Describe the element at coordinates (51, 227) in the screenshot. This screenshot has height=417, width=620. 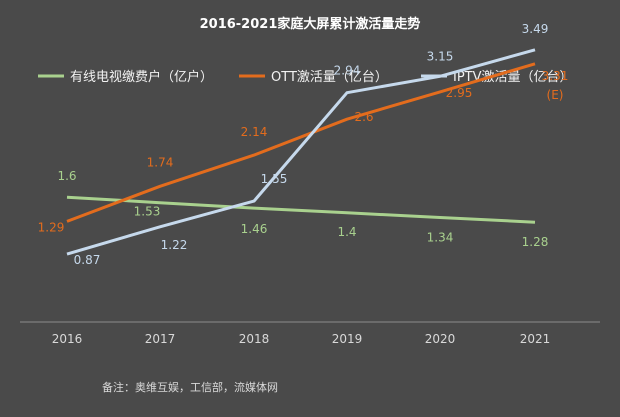
I see `data-label: 1.29` at that location.